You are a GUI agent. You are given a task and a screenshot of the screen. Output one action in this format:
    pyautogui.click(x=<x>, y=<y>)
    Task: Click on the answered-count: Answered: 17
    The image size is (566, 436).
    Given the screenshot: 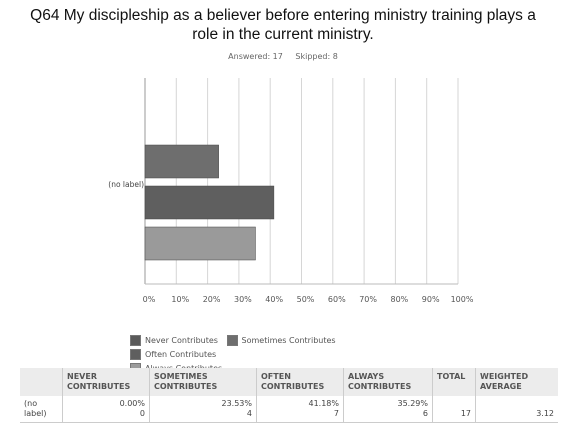 What is the action you would take?
    pyautogui.click(x=255, y=56)
    